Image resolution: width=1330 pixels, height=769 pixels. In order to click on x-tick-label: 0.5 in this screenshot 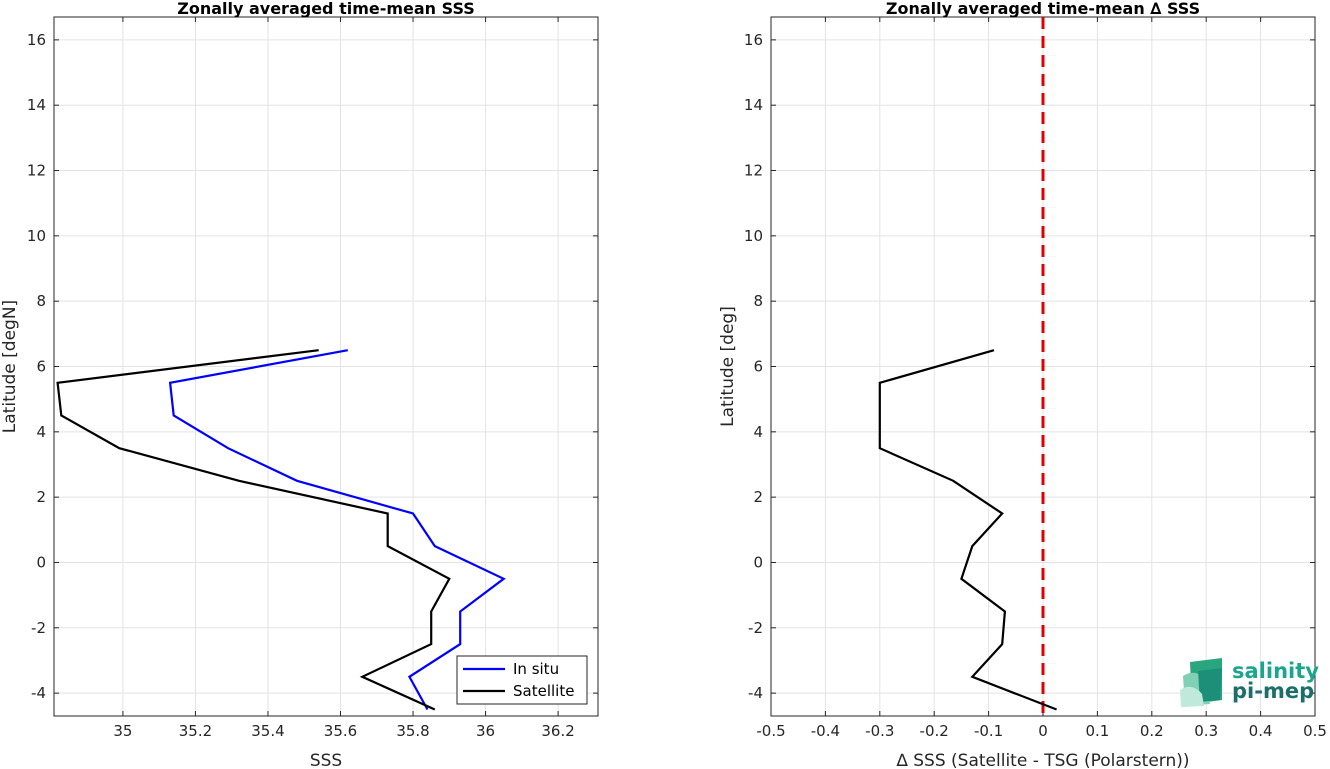, I will do `click(1315, 731)`.